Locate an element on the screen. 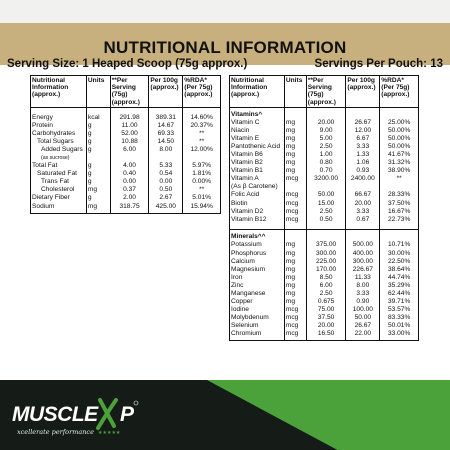 The image size is (450, 450). rda-value: 28.33% is located at coordinates (399, 195).